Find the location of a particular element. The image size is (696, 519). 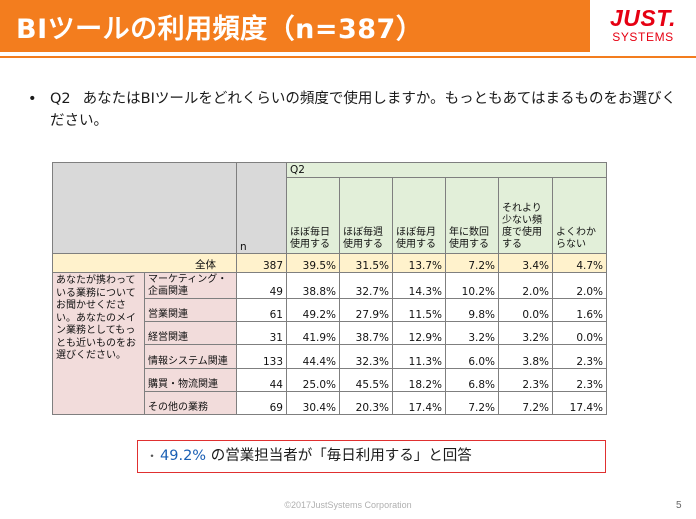

copyright-footer: ©2017JustSystems Corporation is located at coordinates (348, 505).